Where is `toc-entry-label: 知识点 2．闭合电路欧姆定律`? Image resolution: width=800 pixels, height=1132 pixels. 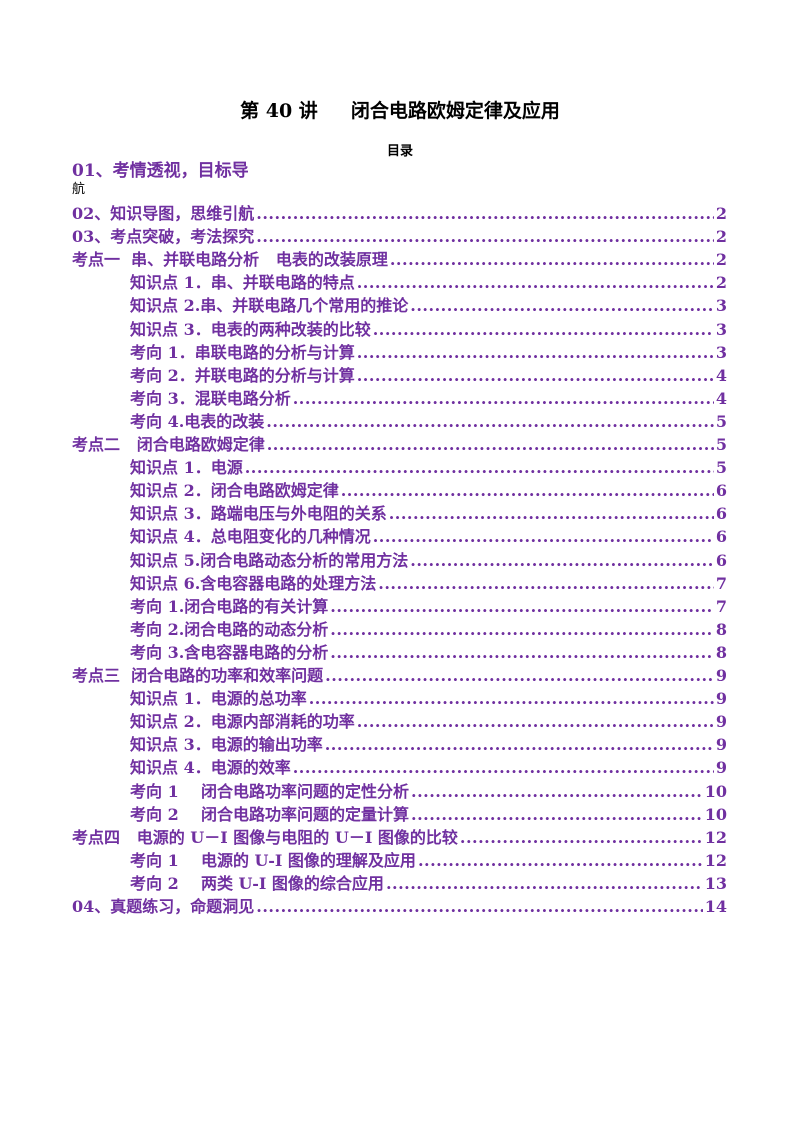 toc-entry-label: 知识点 2．闭合电路欧姆定律 is located at coordinates (234, 491).